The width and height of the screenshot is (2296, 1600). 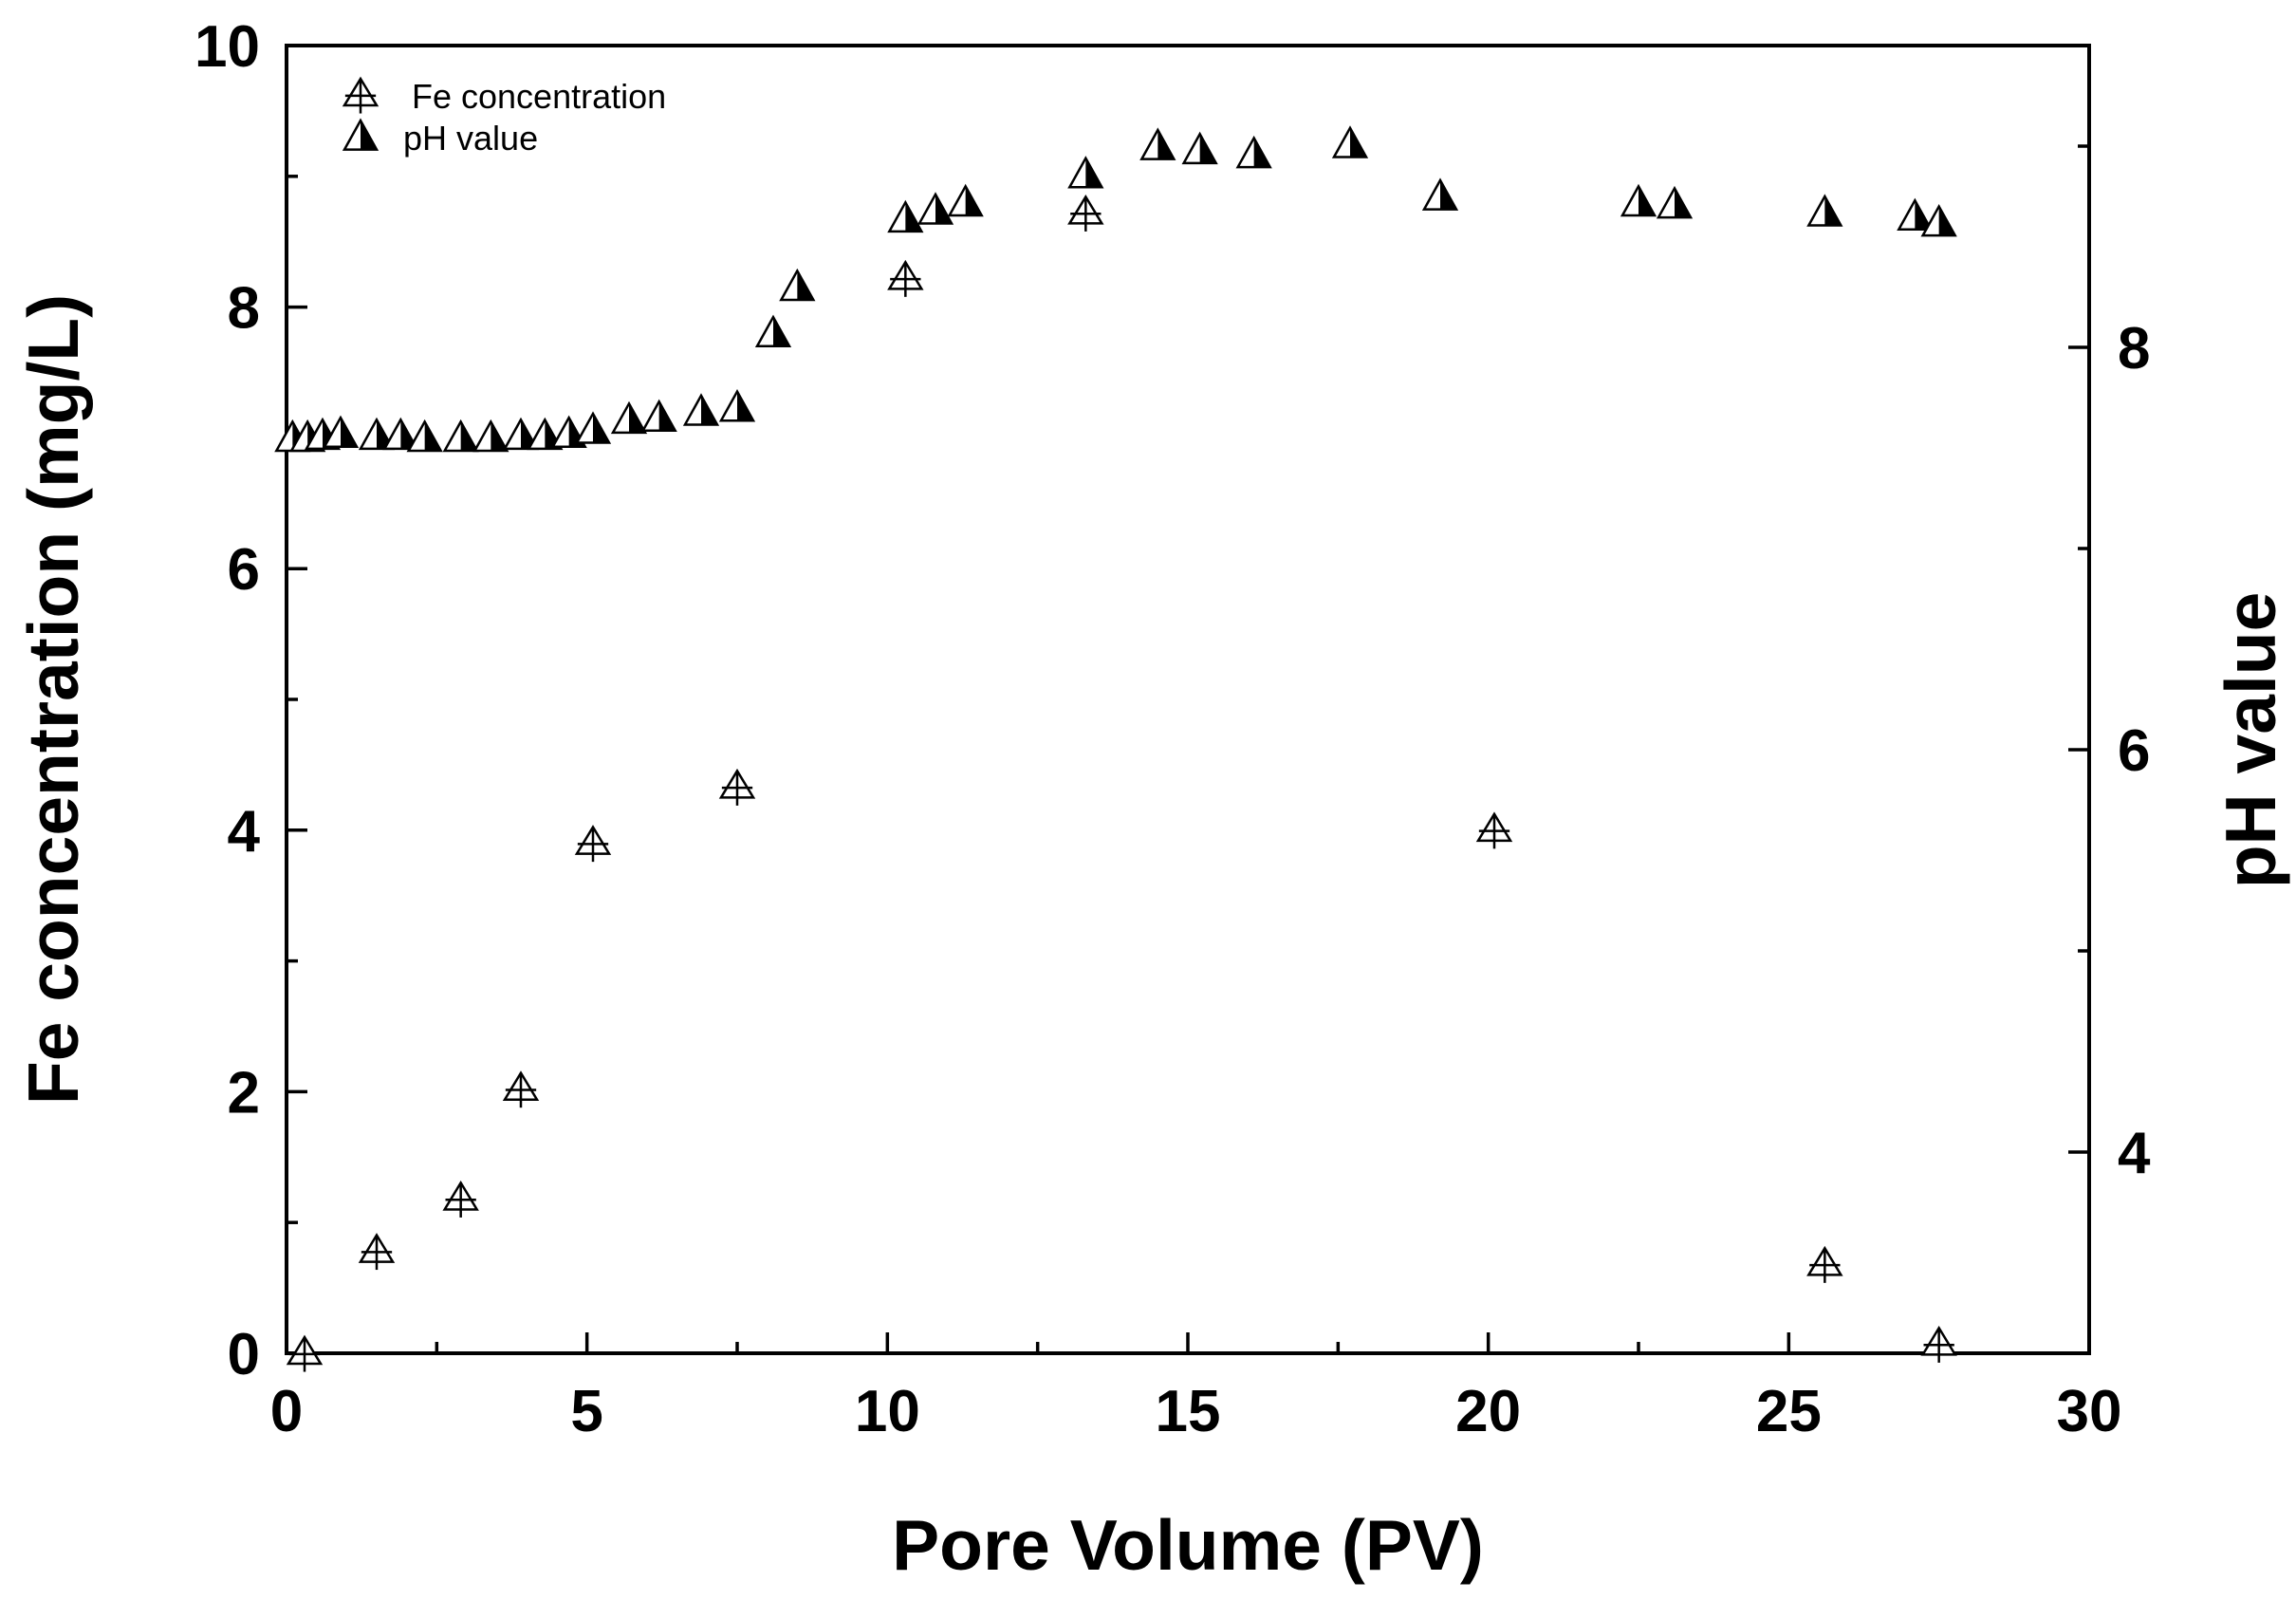 What do you see at coordinates (2134, 348) in the screenshot?
I see `y2-tick-label: 8` at bounding box center [2134, 348].